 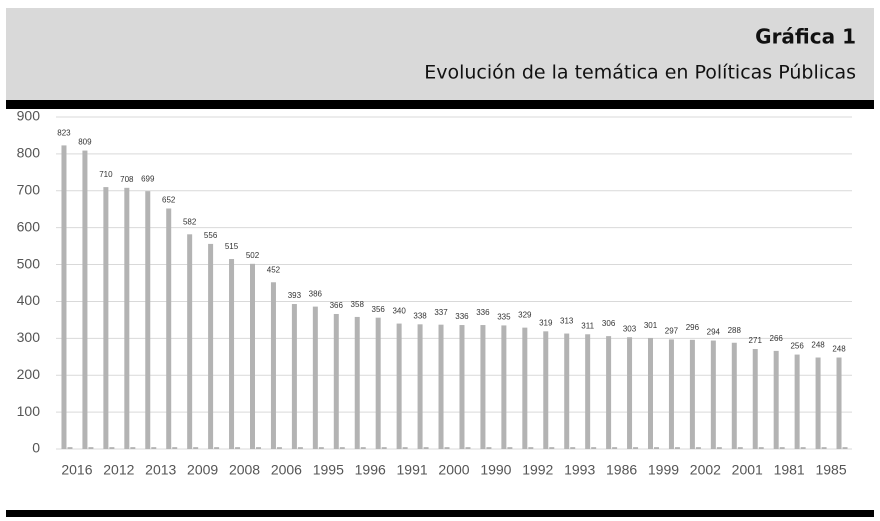 I want to click on value-label: 708, so click(x=127, y=179).